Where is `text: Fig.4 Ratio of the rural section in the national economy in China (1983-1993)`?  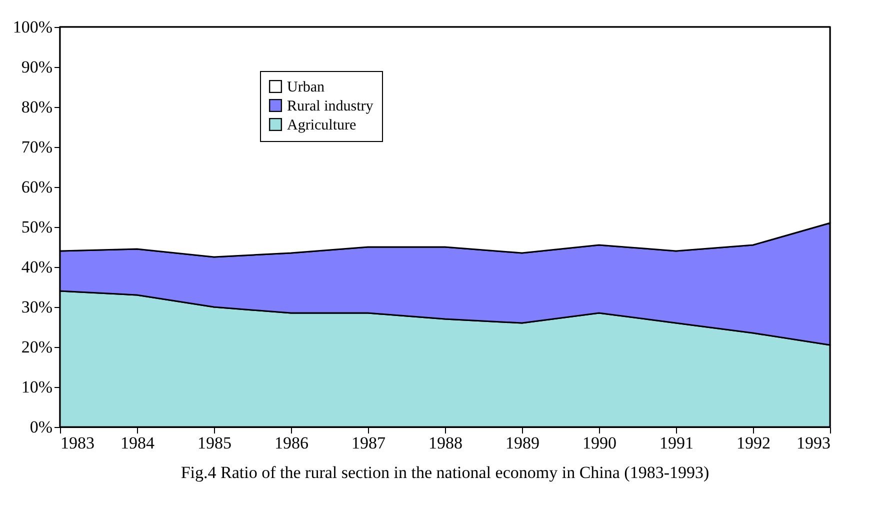
text: Fig.4 Ratio of the rural section in the national economy in China (1983-1993) is located at coordinates (445, 472).